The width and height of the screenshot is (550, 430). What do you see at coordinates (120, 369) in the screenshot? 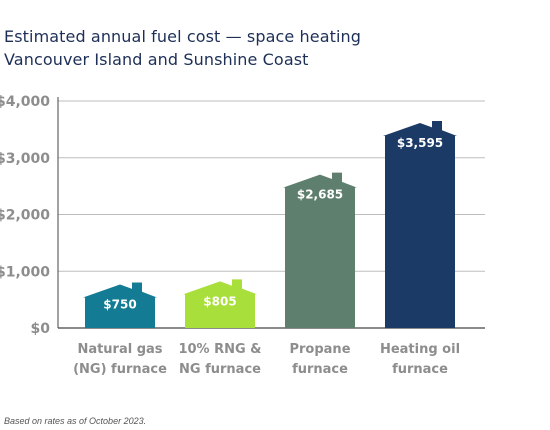
I see `x-tick-label: (NG) furnace` at bounding box center [120, 369].